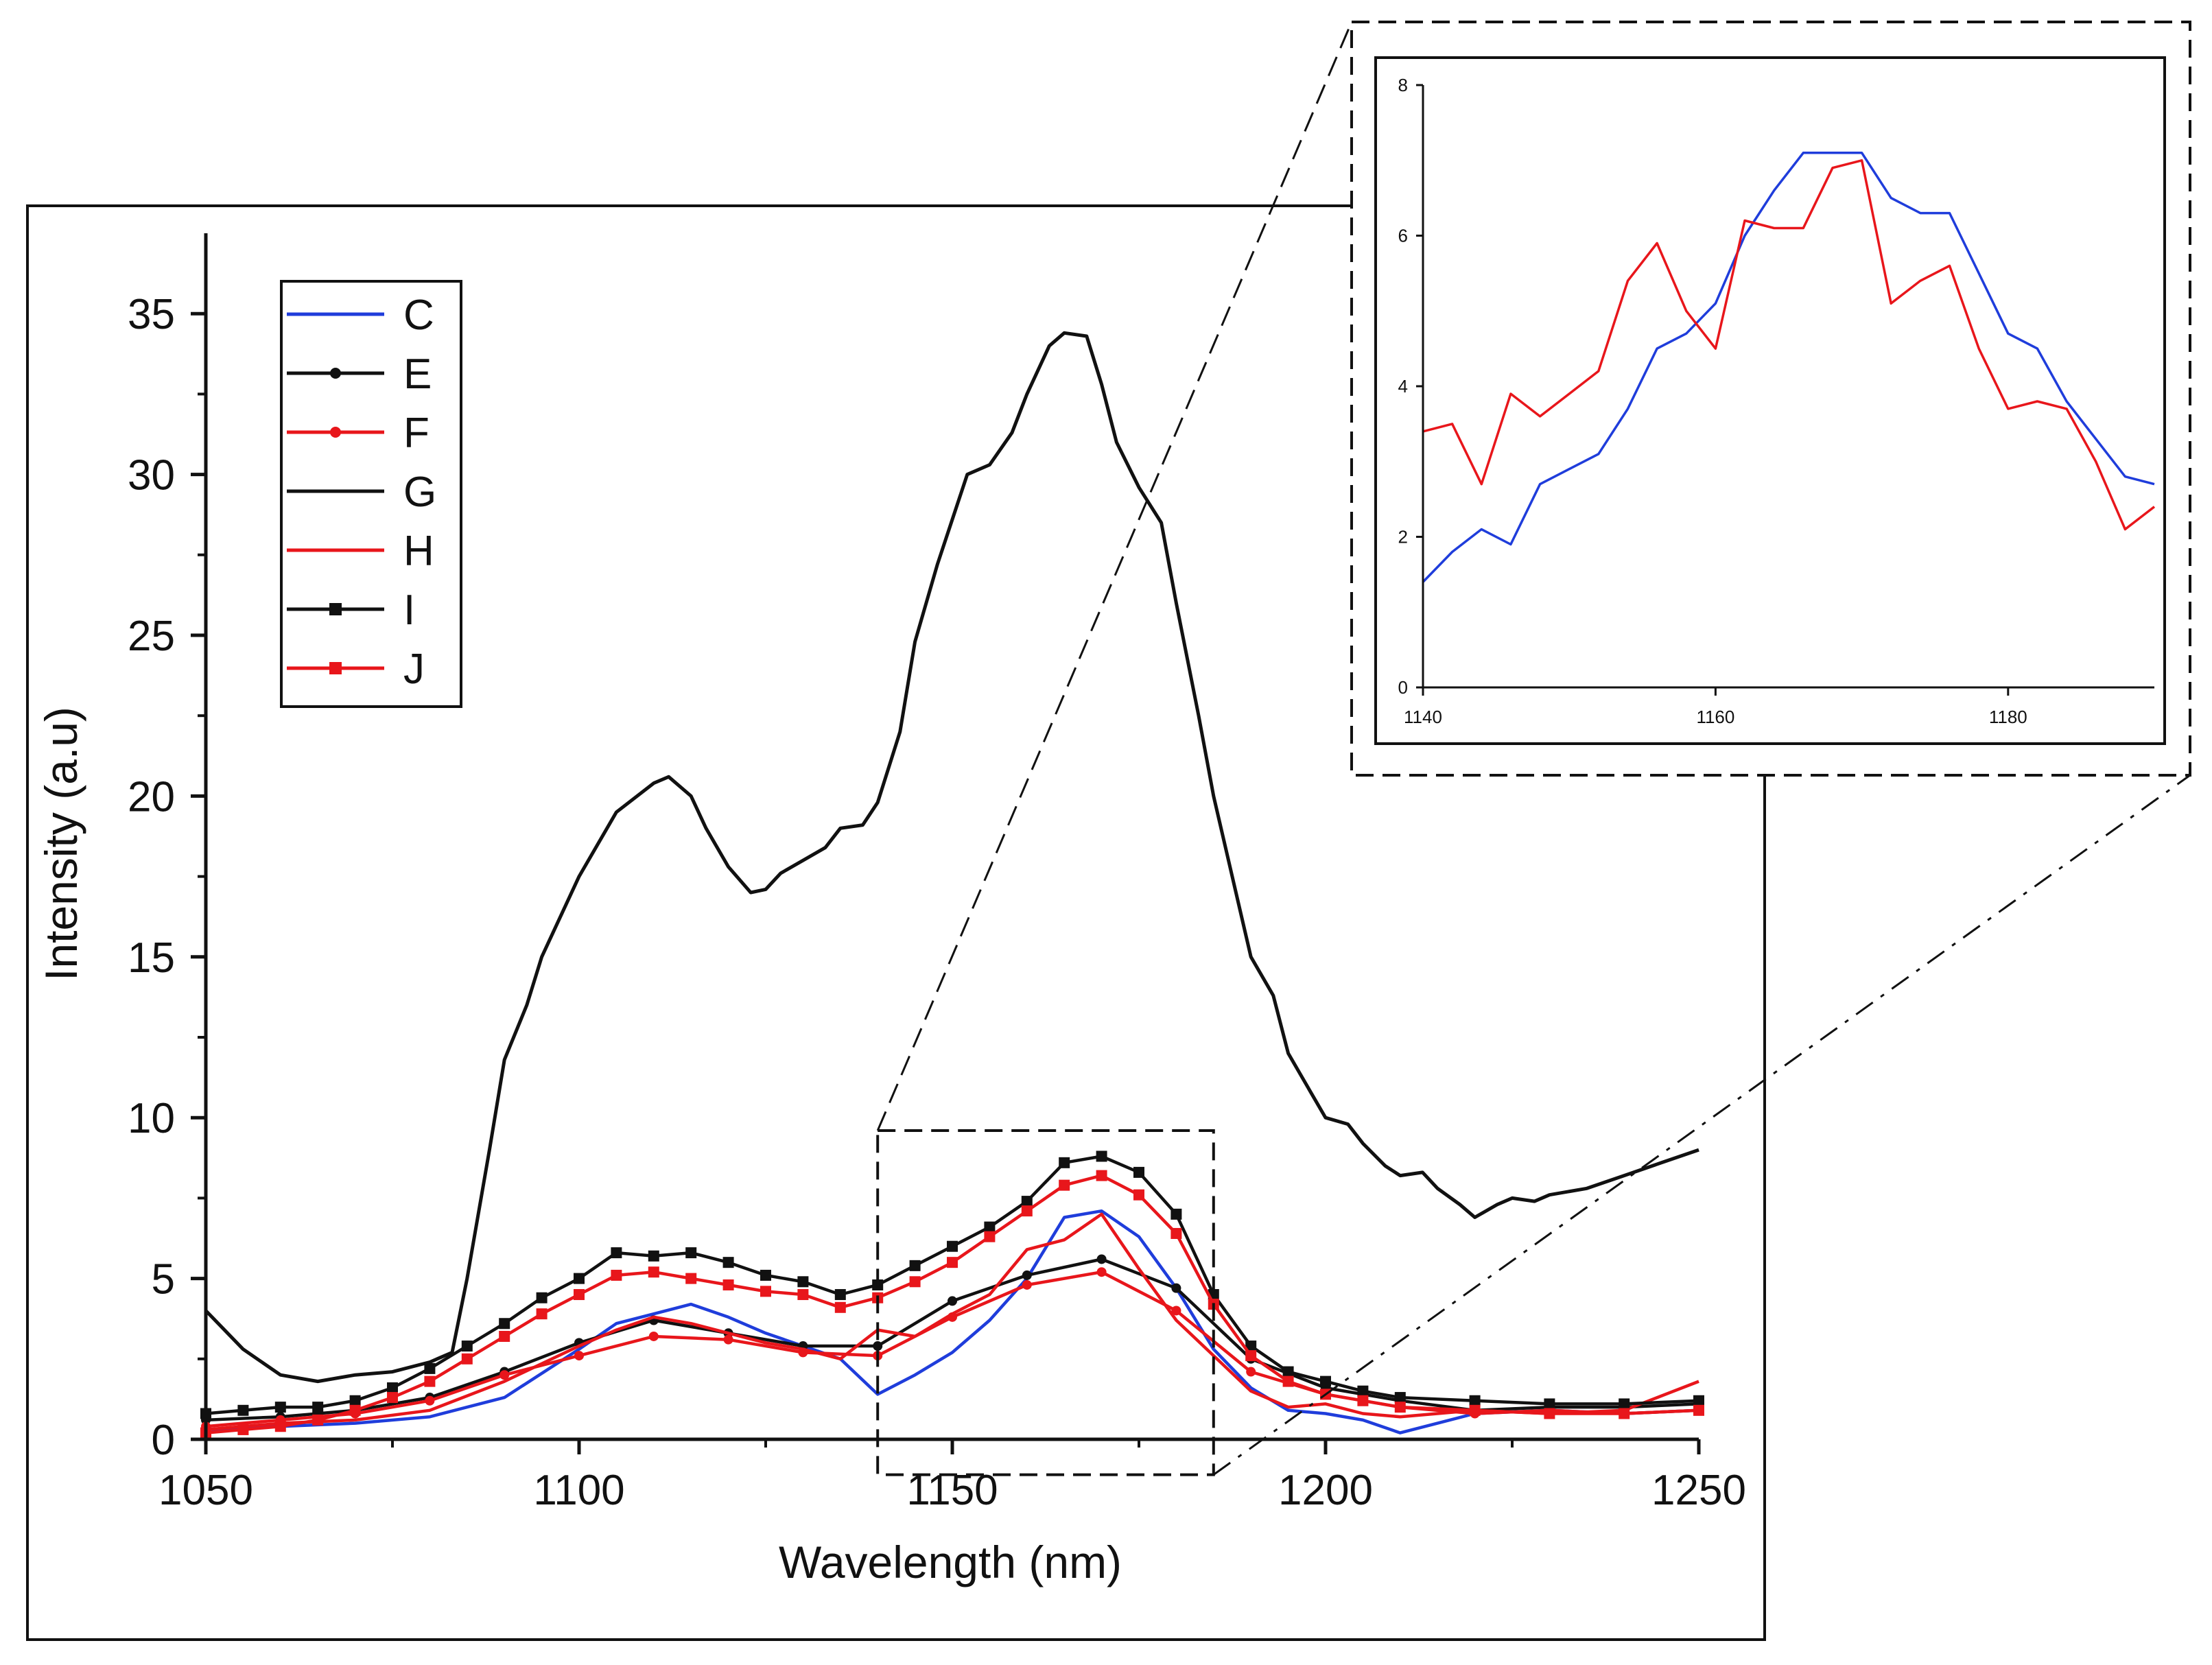 The width and height of the screenshot is (2212, 1665). I want to click on legend-label-C: C, so click(419, 315).